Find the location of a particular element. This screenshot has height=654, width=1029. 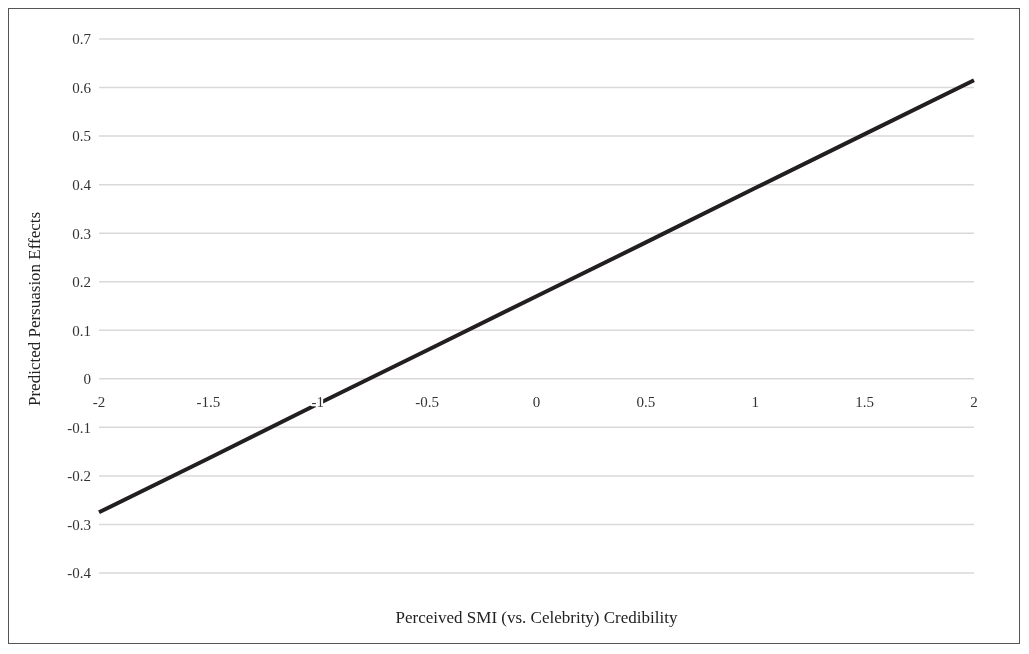

y-tick-label: -0.3 is located at coordinates (79, 524).